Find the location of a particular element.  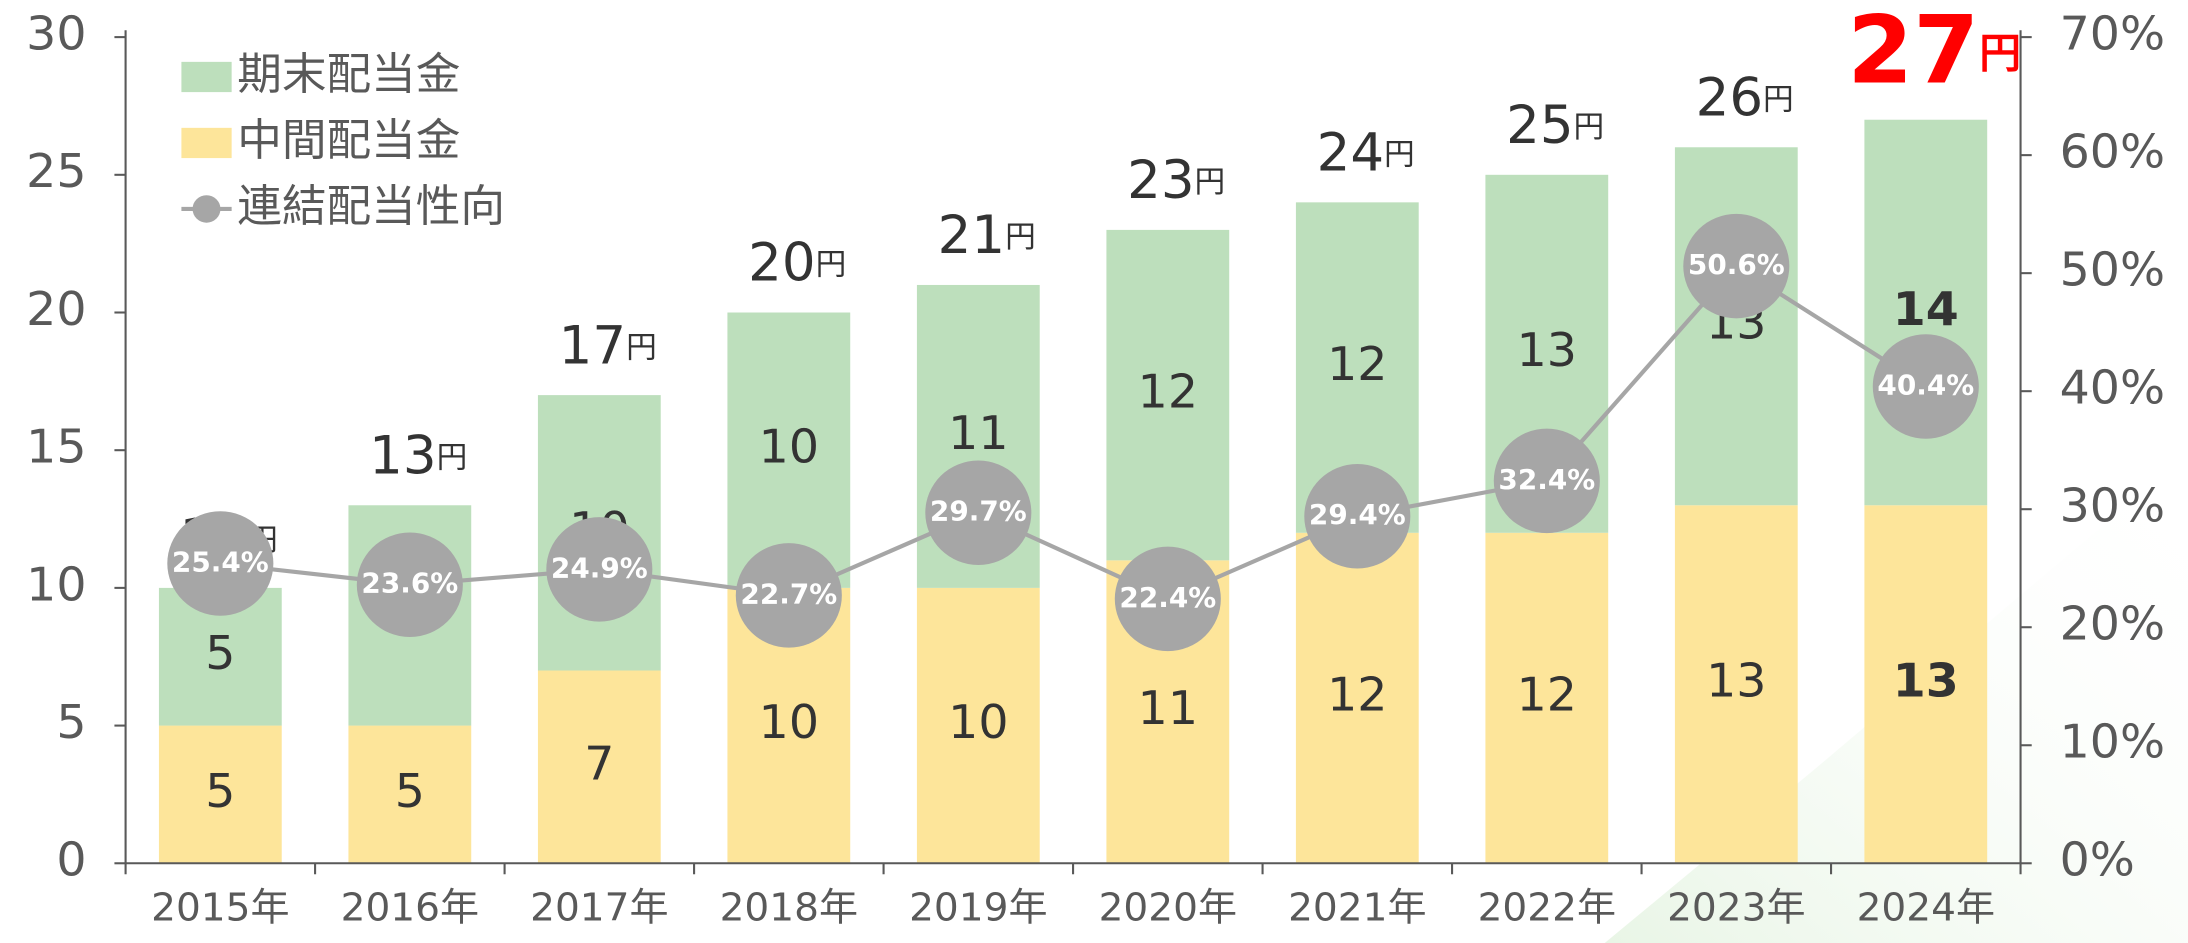

total-value: 13 is located at coordinates (402, 455).